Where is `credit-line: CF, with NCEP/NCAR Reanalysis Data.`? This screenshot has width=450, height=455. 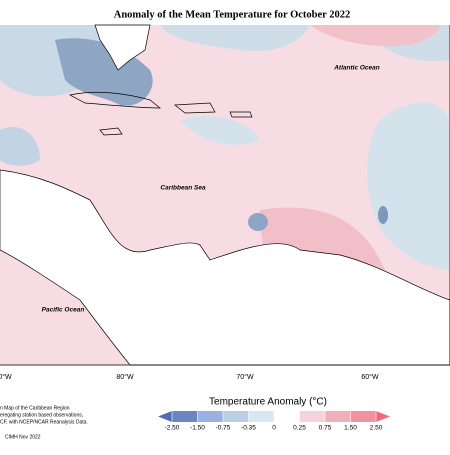 credit-line: CF, with NCEP/NCAR Reanalysis Data. is located at coordinates (44, 422).